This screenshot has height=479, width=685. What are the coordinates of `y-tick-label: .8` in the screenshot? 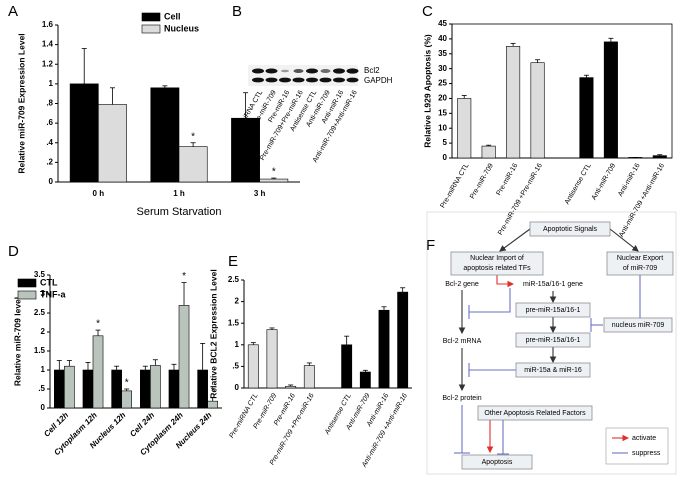 It's located at (49, 103).